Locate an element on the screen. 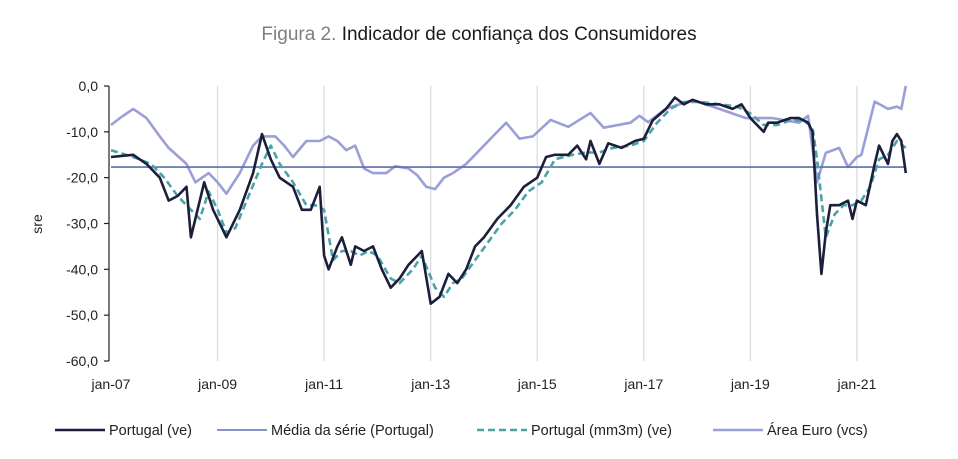  y-tick-label: -50,0 is located at coordinates (82, 315).